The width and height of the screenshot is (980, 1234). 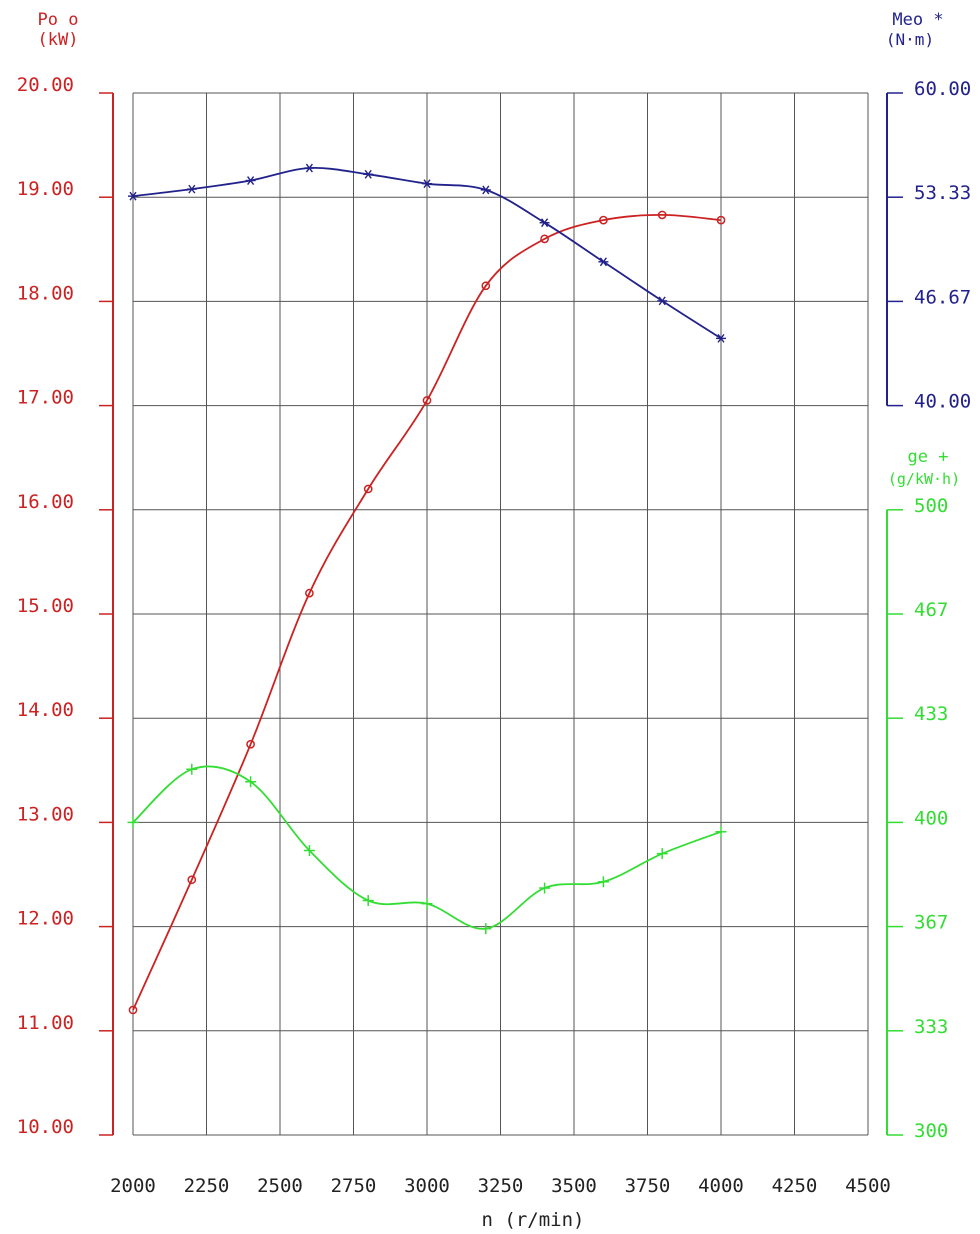 I want to click on x-tick-label: 4250, so click(x=795, y=1186).